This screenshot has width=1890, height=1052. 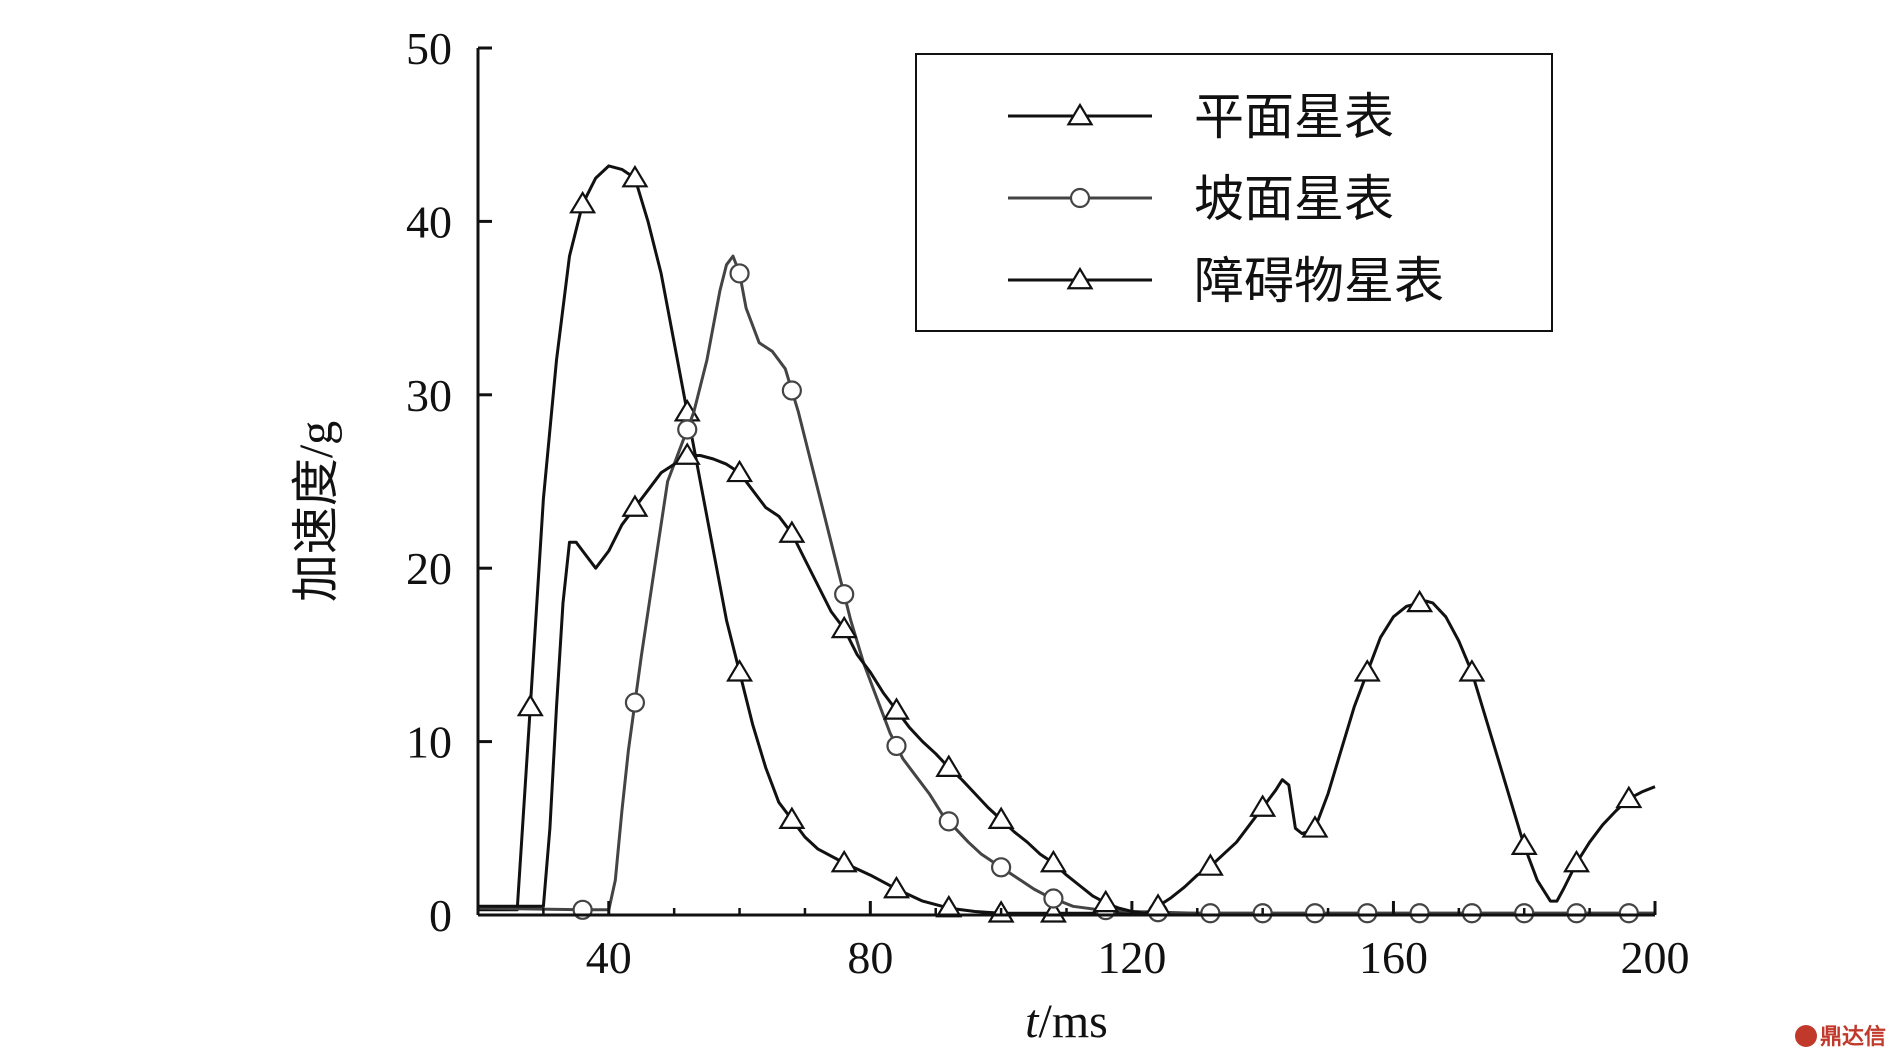 What do you see at coordinates (870, 957) in the screenshot?
I see `x-tick-label: 80` at bounding box center [870, 957].